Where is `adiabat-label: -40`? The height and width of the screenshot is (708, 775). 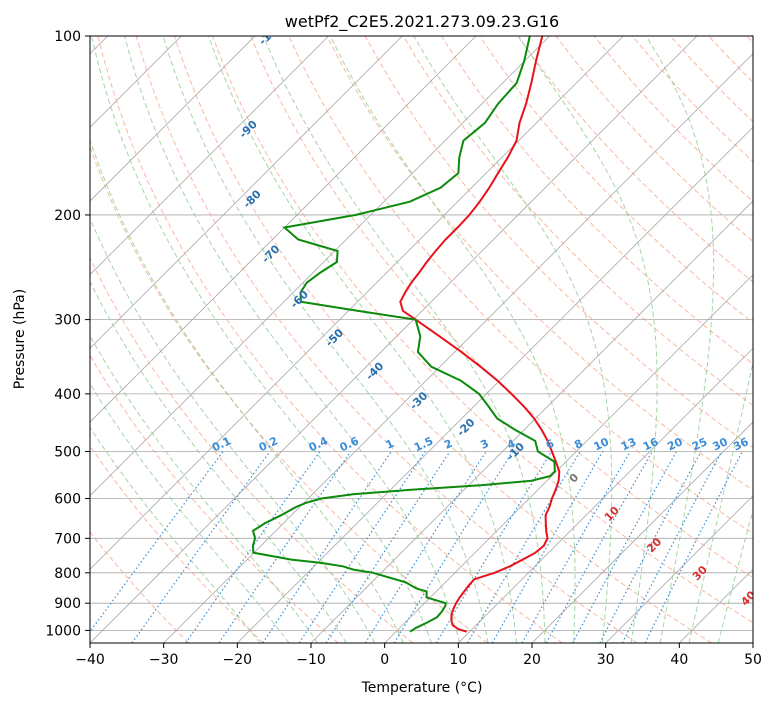
adiabat-label: -40 is located at coordinates (374, 370).